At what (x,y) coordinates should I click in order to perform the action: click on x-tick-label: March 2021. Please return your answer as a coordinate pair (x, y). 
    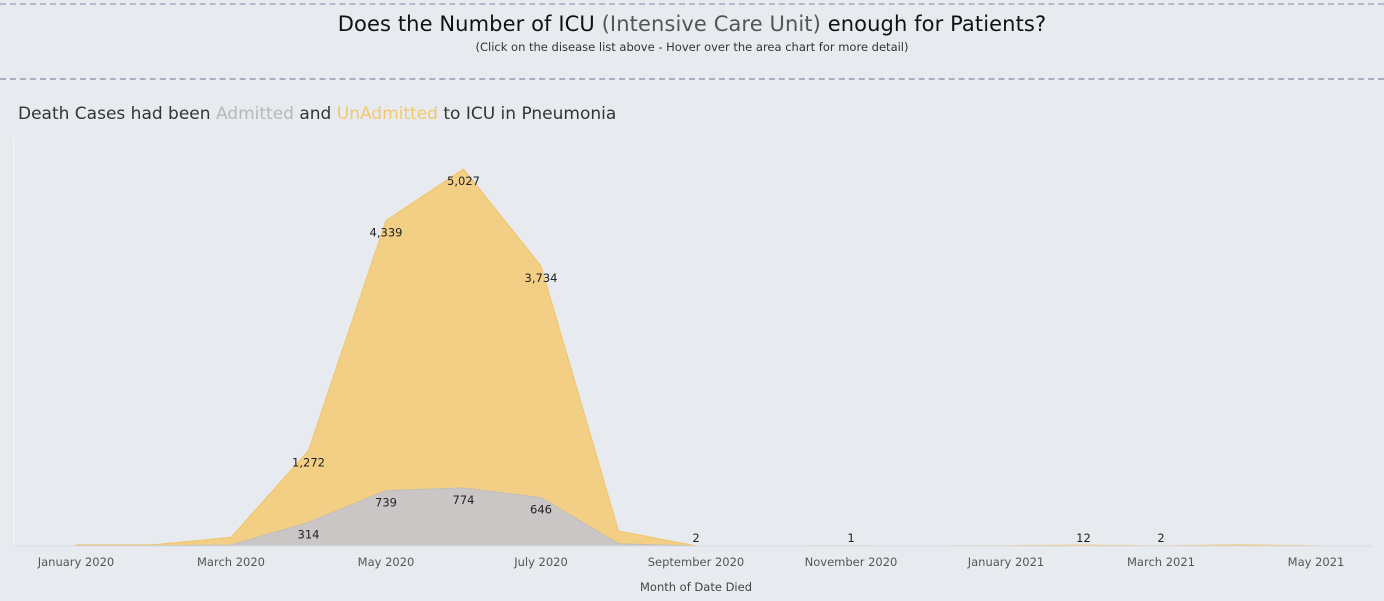
    Looking at the image, I should click on (1161, 562).